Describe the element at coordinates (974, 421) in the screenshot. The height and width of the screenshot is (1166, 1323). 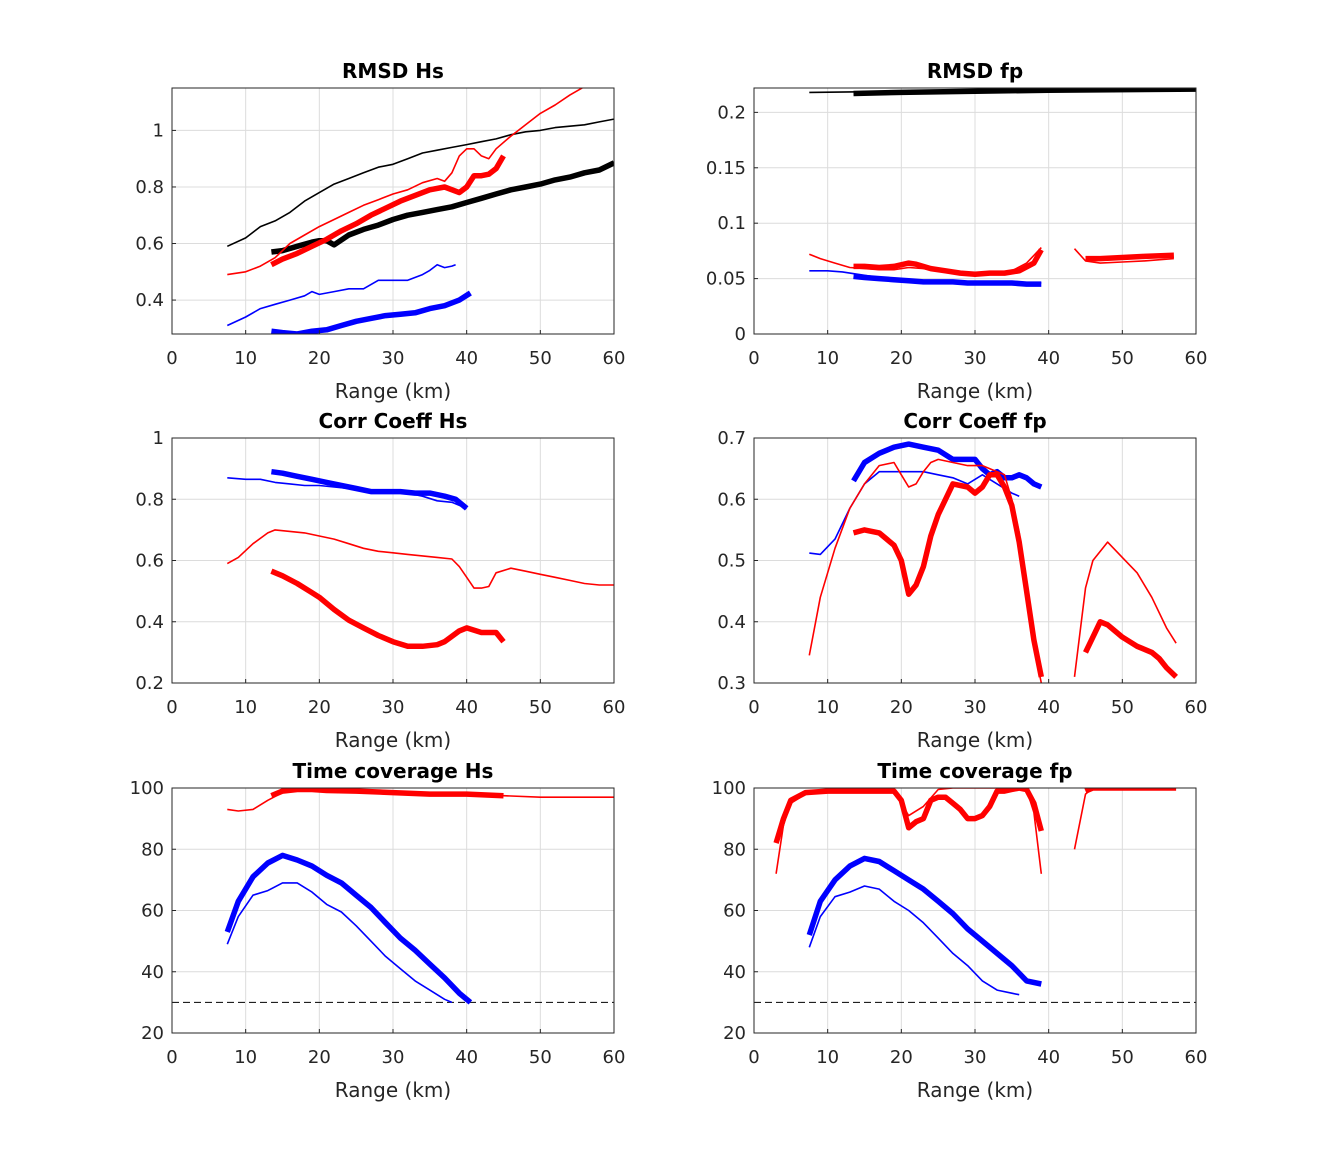
I see `chart-corr-coeff-fp-title: Corr Coeff fp` at that location.